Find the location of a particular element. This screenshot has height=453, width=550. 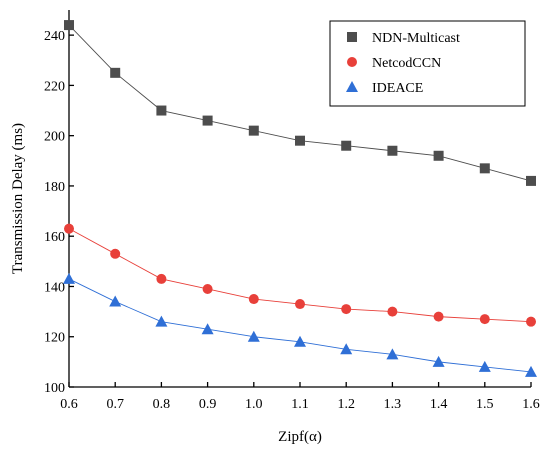

x-tick-label: 0.9 is located at coordinates (208, 404).